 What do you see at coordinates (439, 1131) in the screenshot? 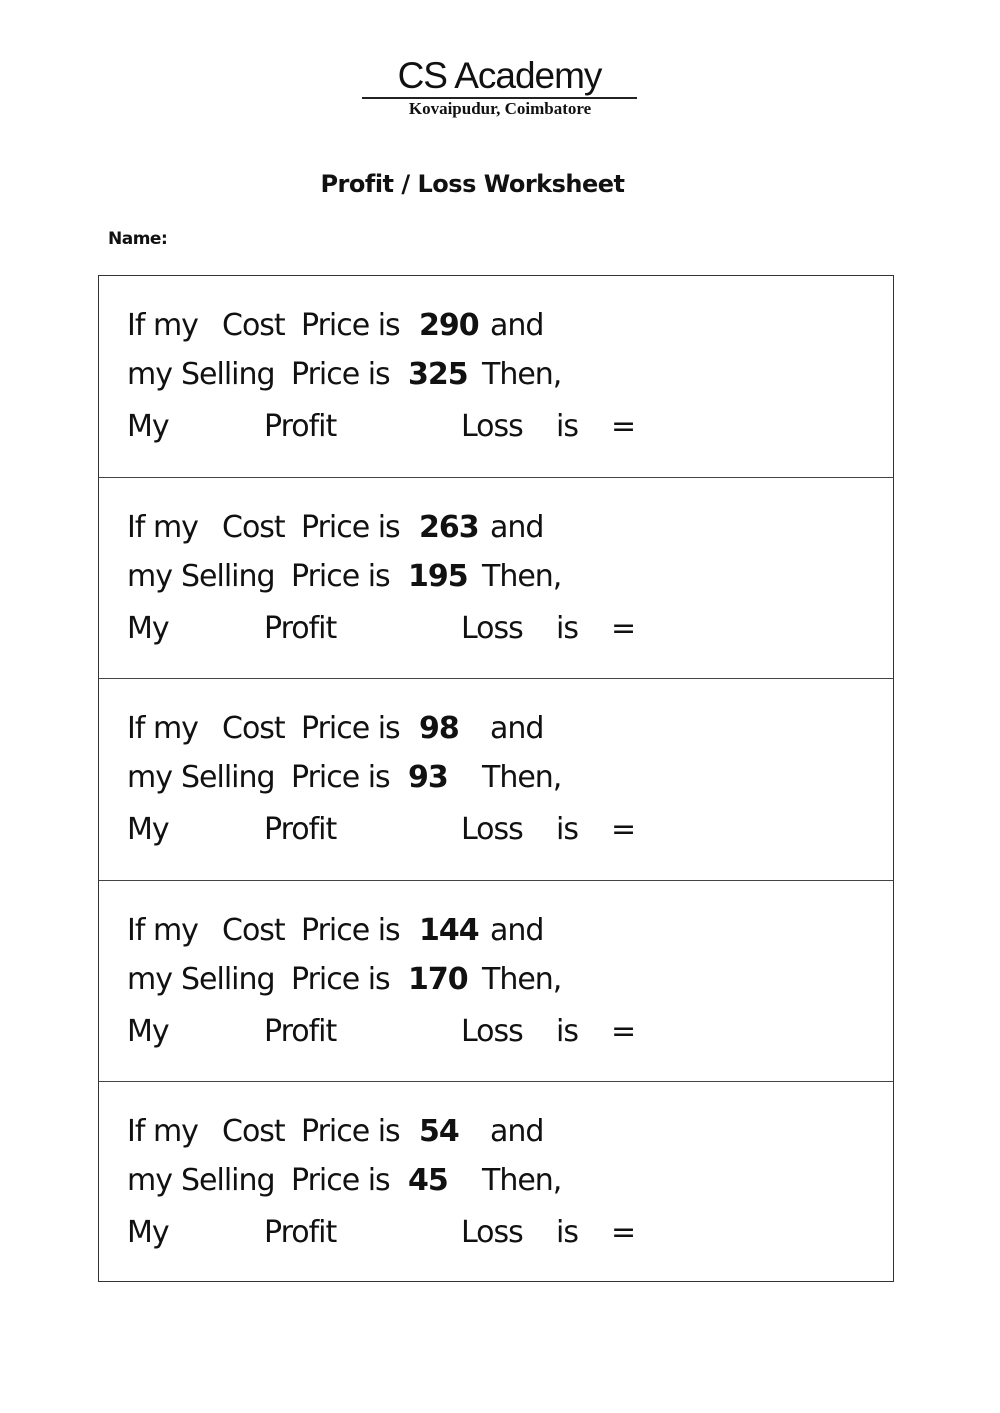
I see `cost-price-value: 54` at bounding box center [439, 1131].